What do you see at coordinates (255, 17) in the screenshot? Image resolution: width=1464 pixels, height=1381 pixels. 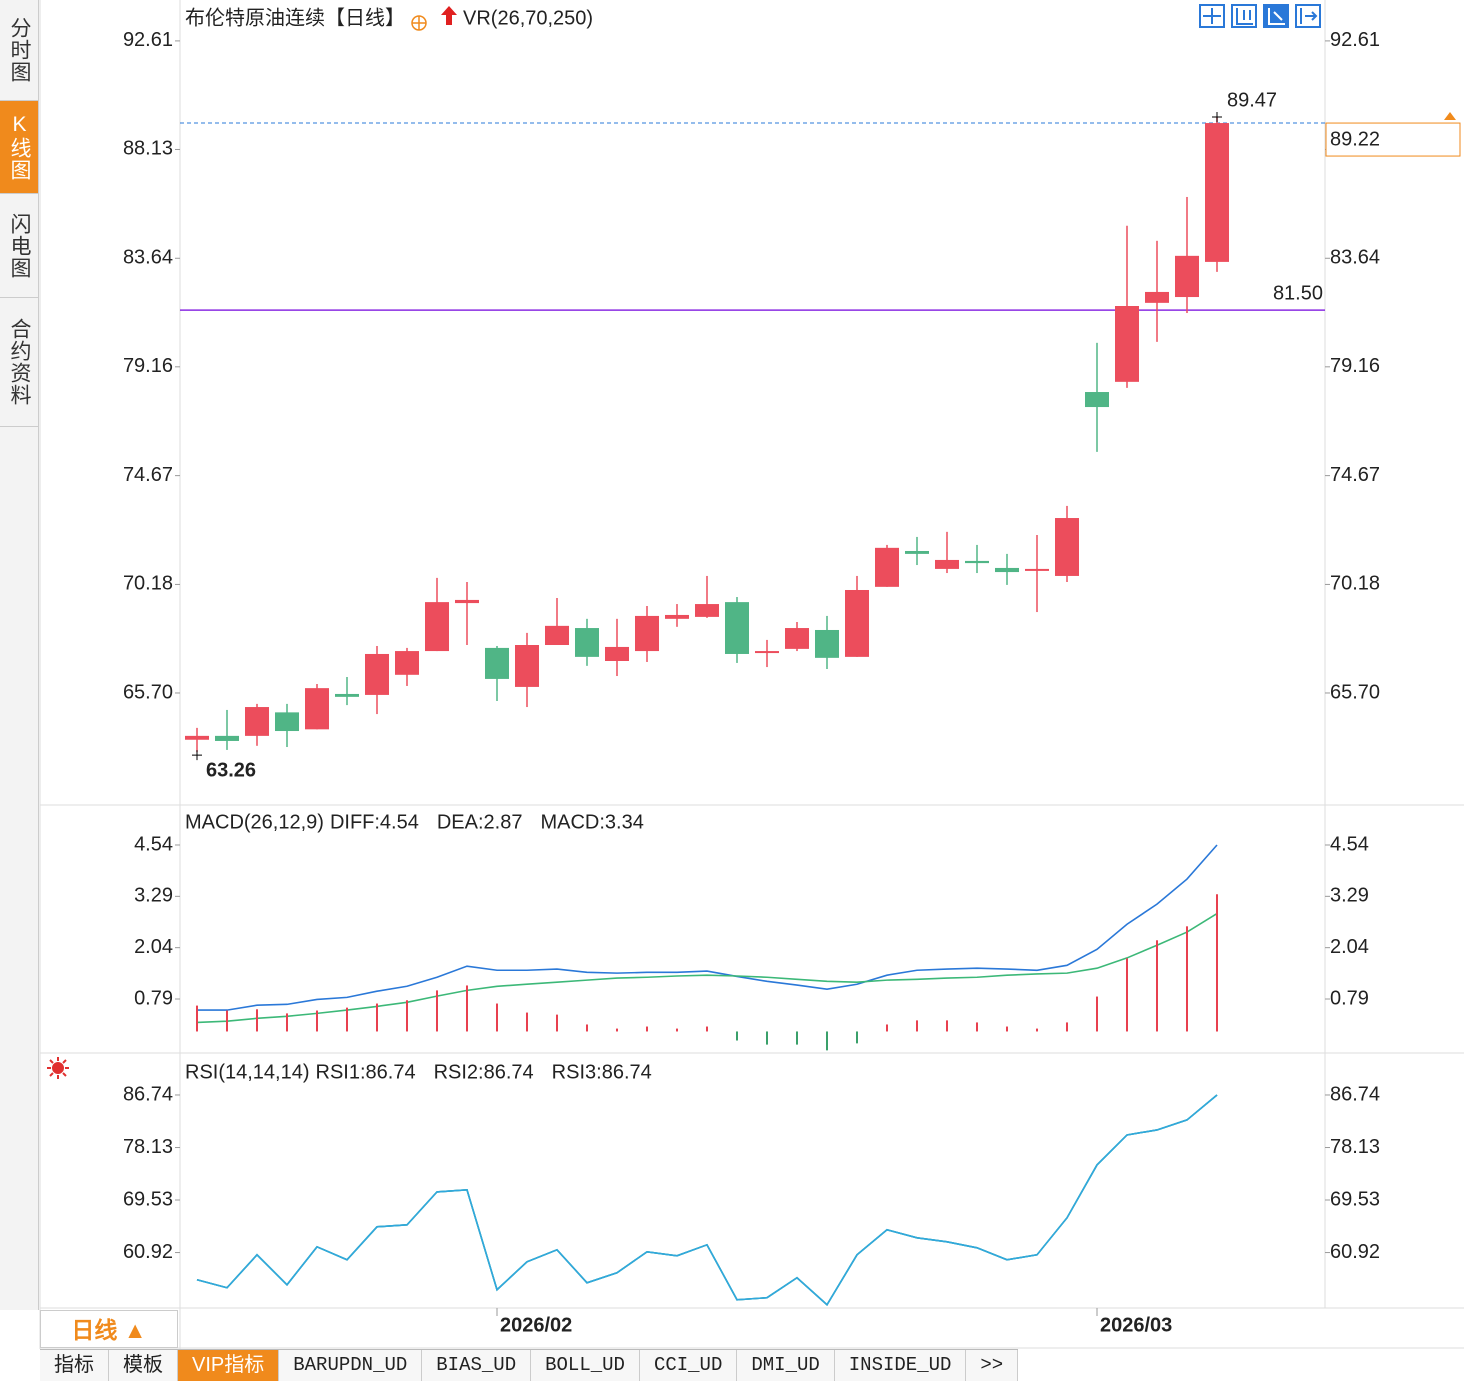 I see `panel-title: 布伦特原油连续` at bounding box center [255, 17].